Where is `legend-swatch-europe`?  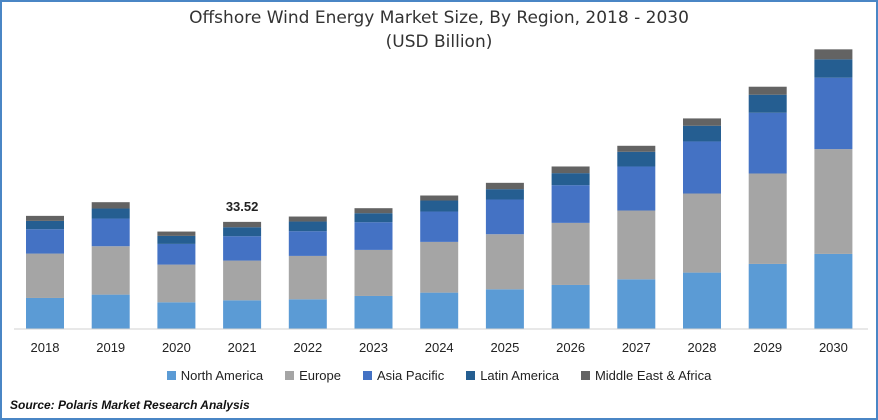 legend-swatch-europe is located at coordinates (290, 375).